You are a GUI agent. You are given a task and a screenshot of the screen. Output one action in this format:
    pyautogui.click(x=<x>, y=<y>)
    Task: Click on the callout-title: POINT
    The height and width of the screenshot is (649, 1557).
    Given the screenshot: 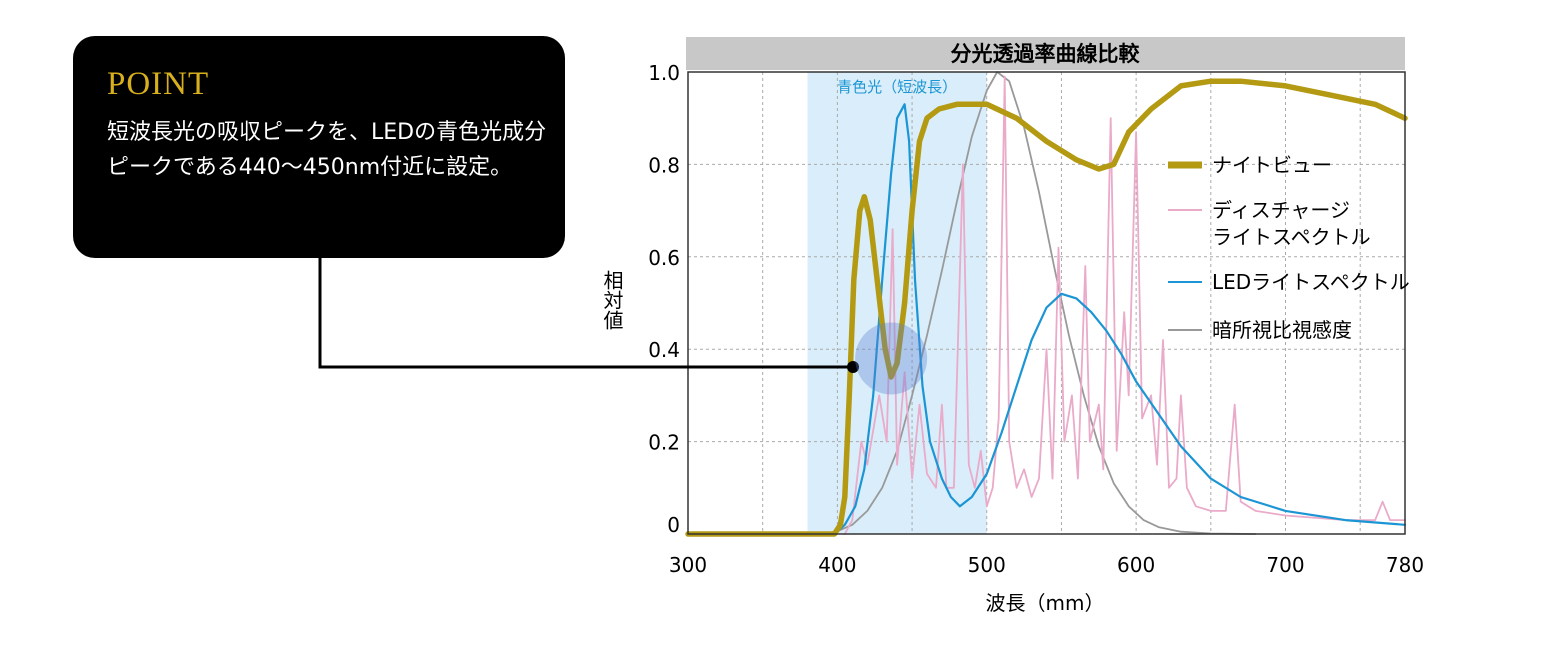 What is the action you would take?
    pyautogui.click(x=158, y=84)
    